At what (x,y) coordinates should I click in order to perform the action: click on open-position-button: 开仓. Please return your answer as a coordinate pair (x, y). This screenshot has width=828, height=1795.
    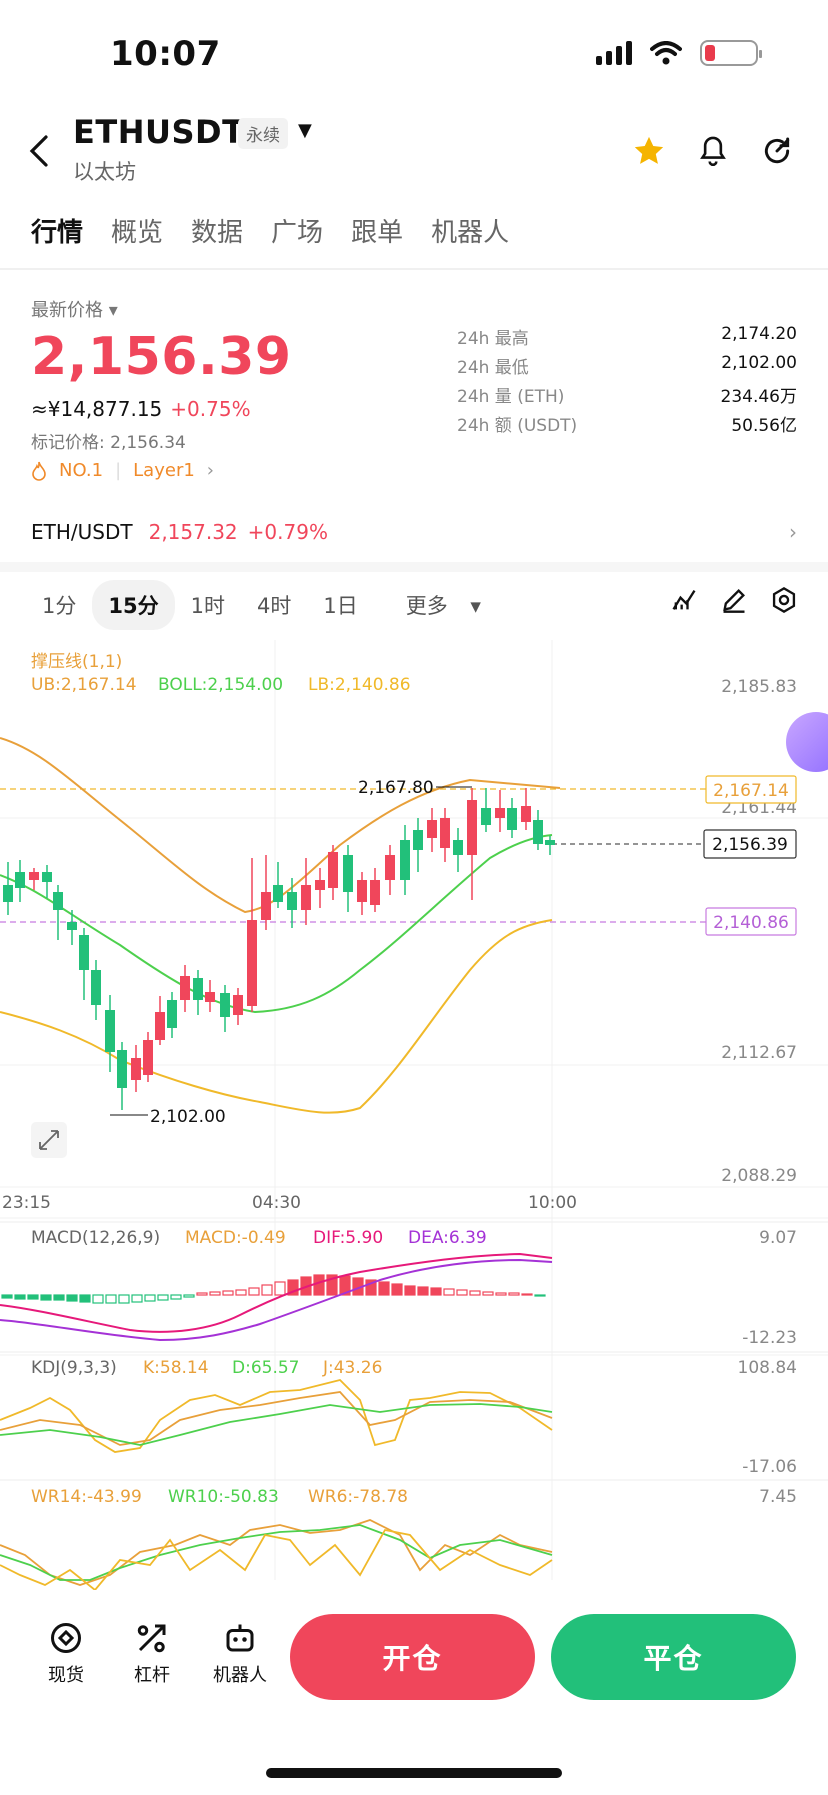
    Looking at the image, I should click on (412, 1657).